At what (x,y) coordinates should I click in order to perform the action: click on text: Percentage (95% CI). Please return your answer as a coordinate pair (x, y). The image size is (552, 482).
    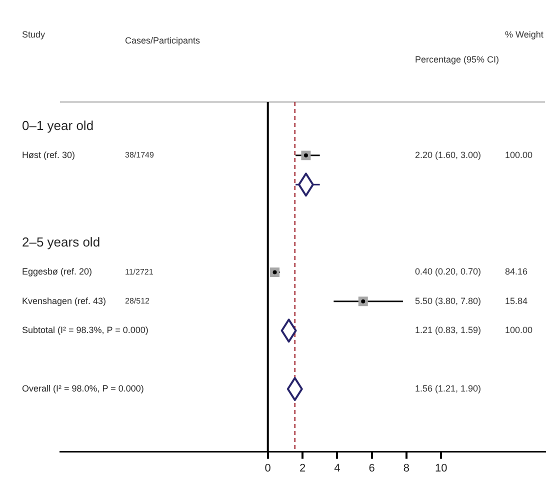
    Looking at the image, I should click on (457, 59).